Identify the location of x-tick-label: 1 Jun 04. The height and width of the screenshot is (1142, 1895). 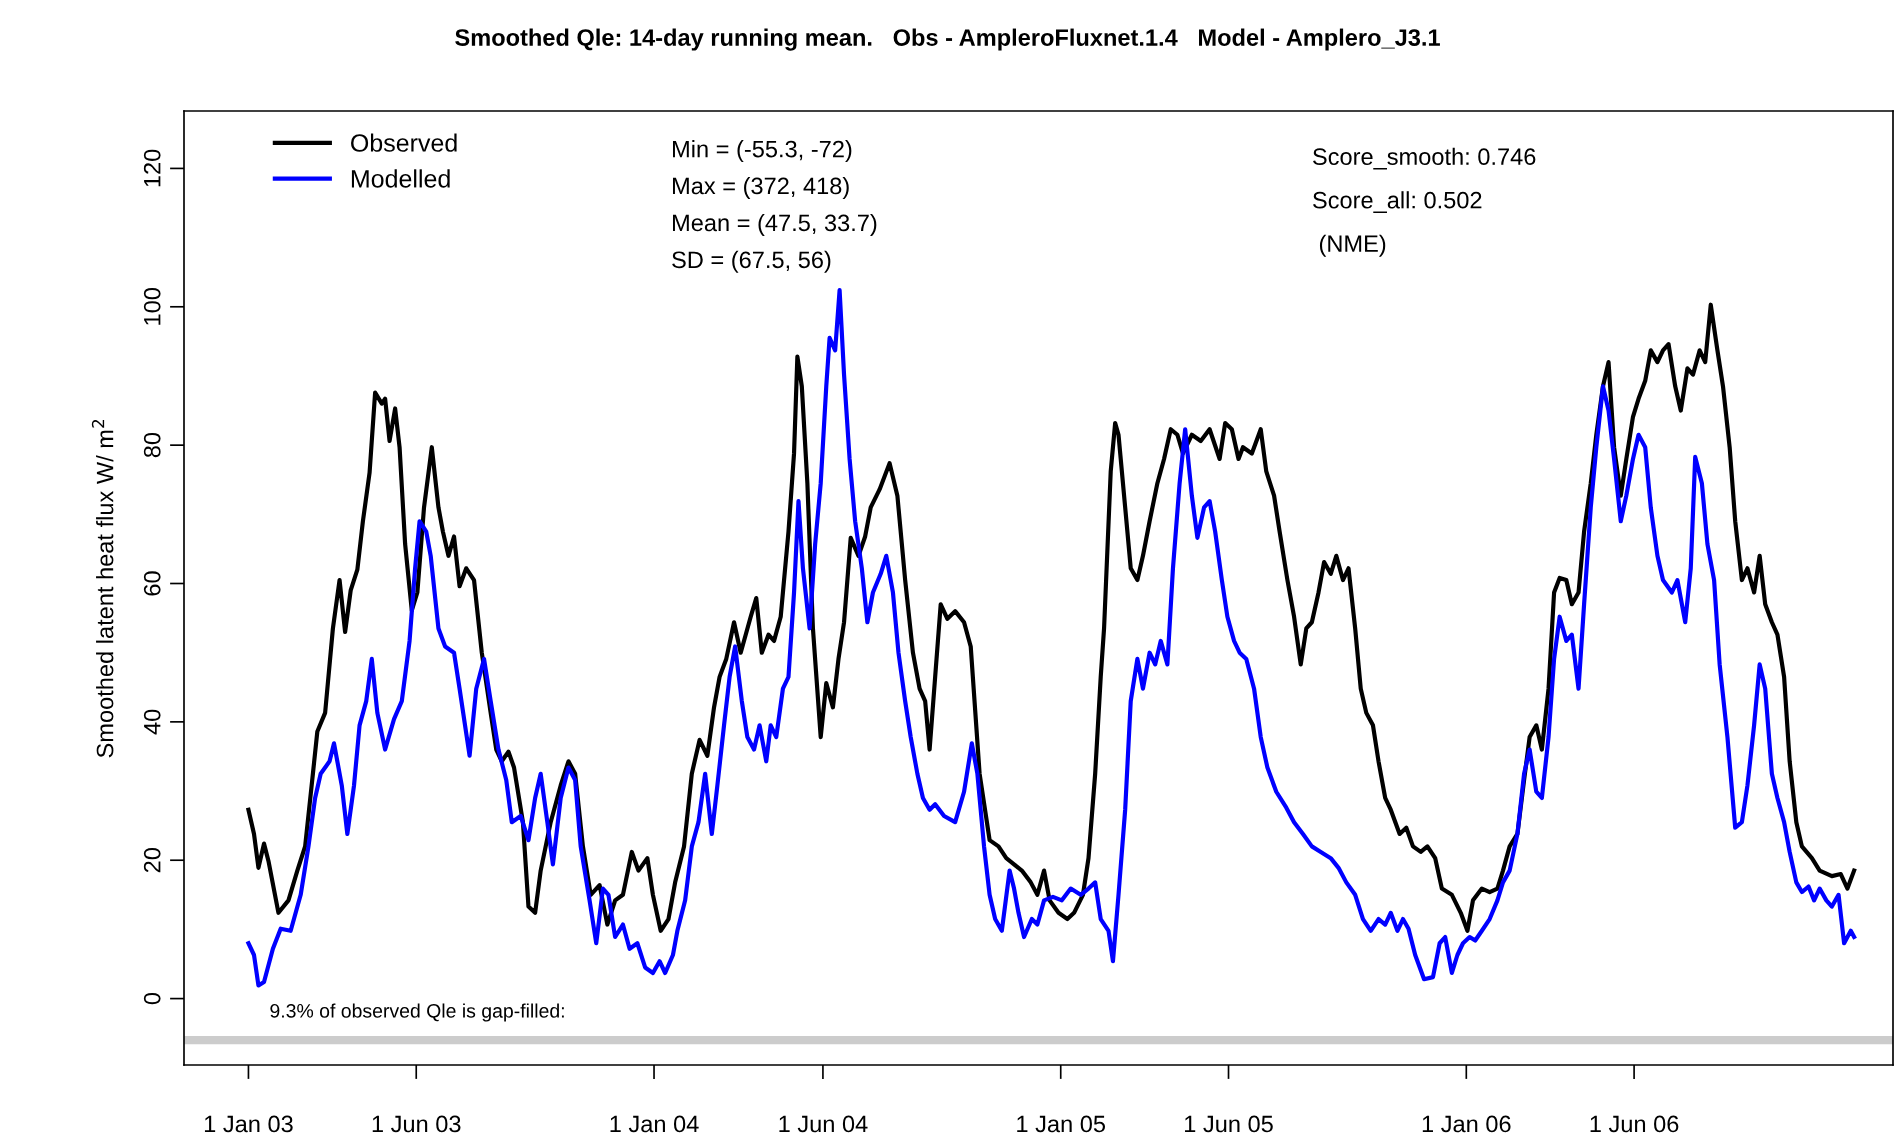
(823, 1124).